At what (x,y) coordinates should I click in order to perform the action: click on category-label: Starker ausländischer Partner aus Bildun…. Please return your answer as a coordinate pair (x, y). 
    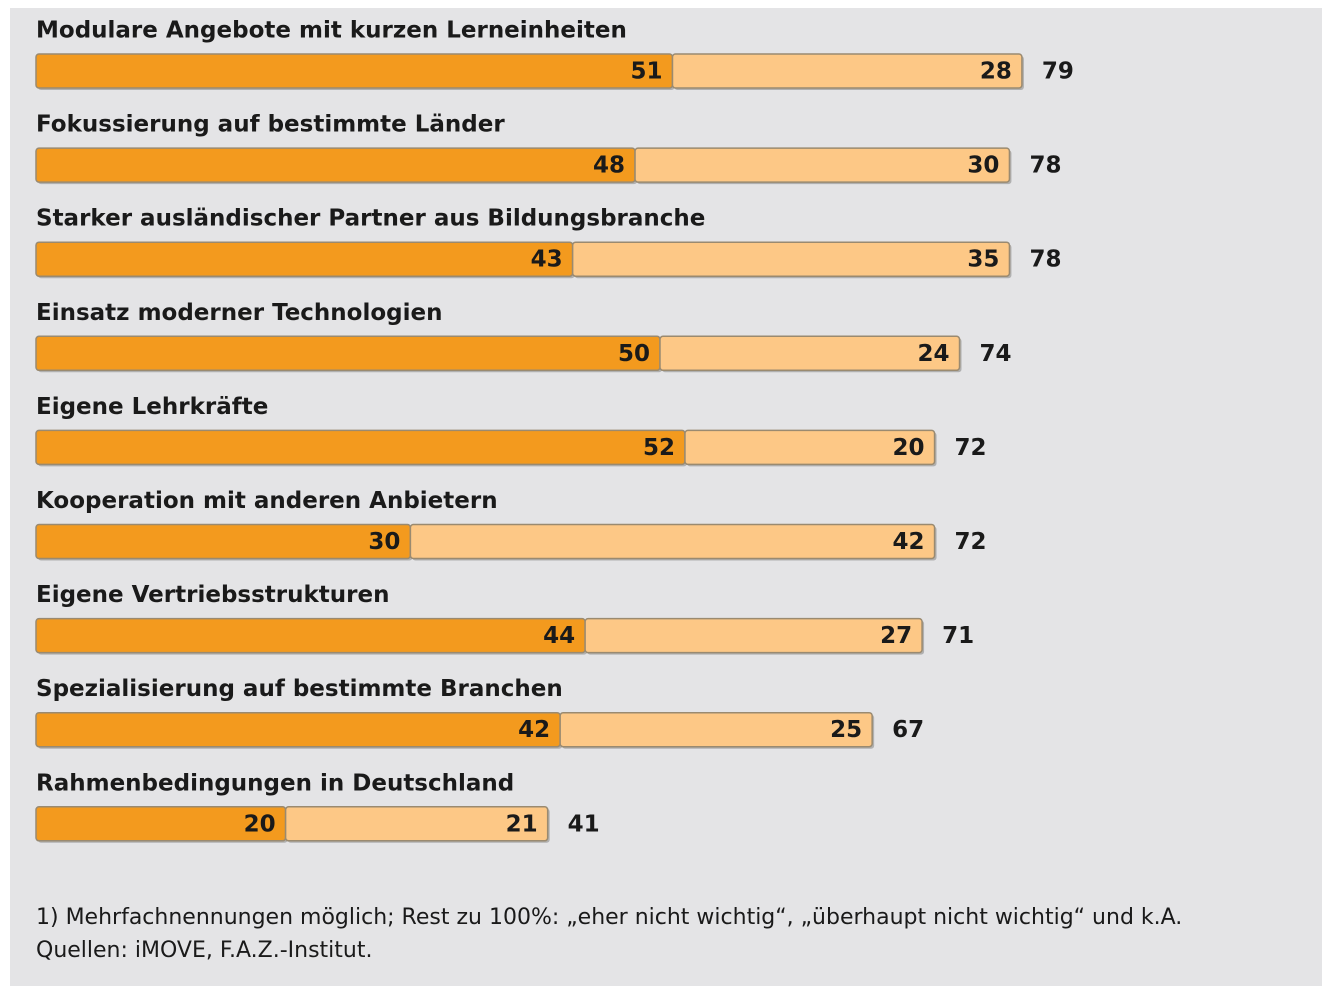
    Looking at the image, I should click on (370, 219).